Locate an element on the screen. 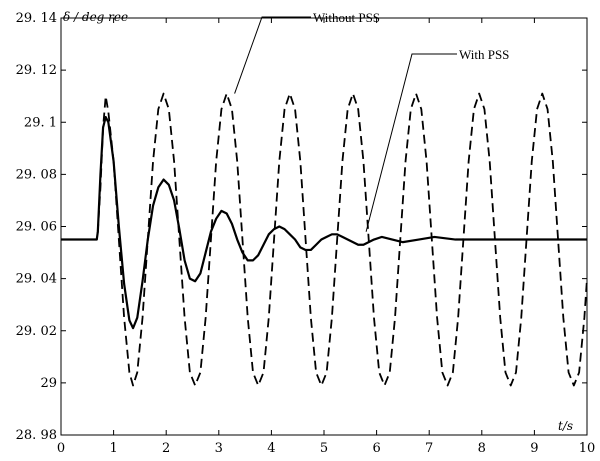 The image size is (600, 461). y-tick-label: 29. 08 is located at coordinates (36, 174).